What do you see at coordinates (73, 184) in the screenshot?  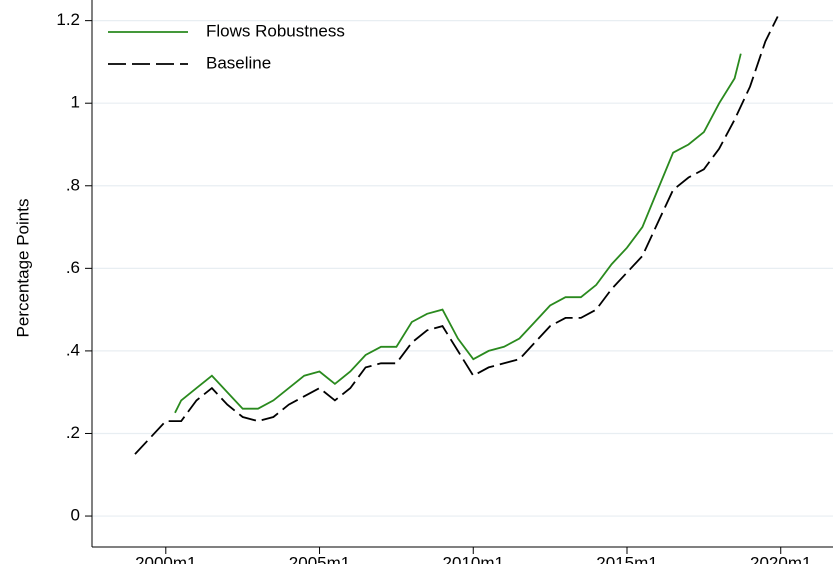 I see `y-tick-label: .8` at bounding box center [73, 184].